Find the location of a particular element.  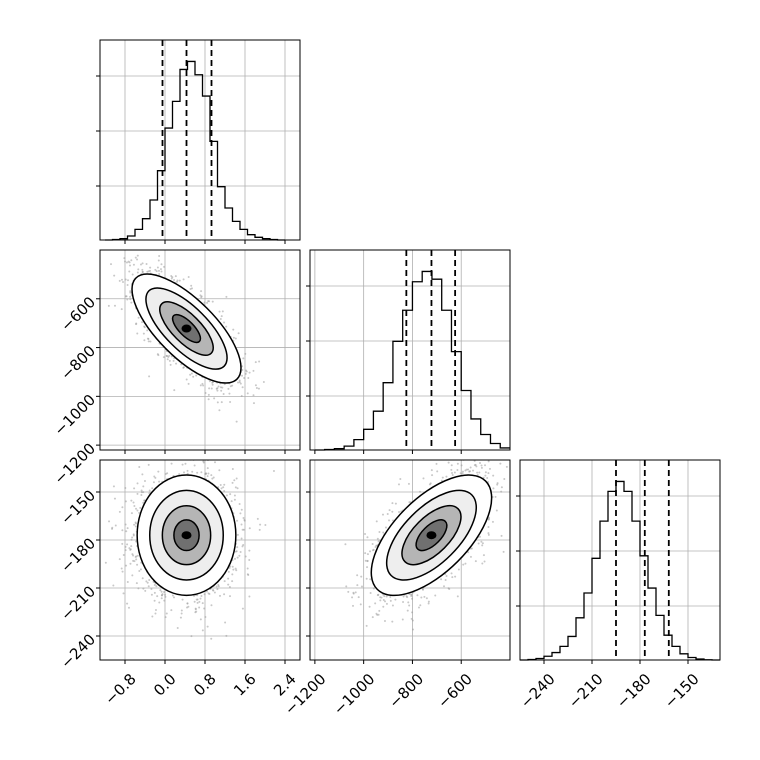

x-tick-label: −600 is located at coordinates (455, 691).